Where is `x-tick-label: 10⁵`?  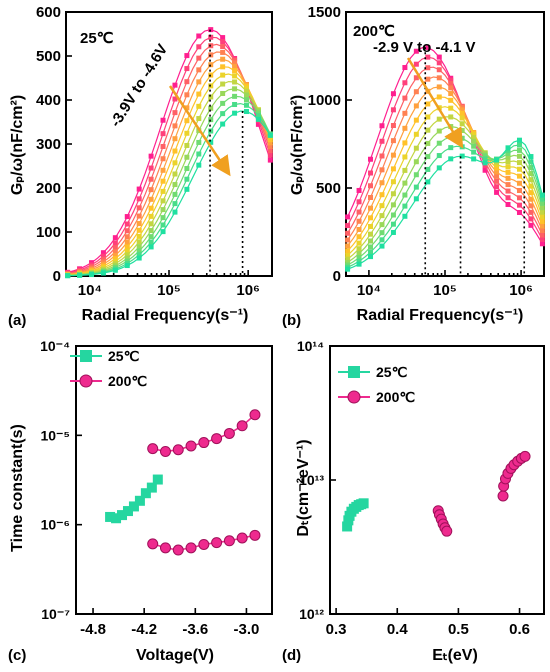 x-tick-label: 10⁵ is located at coordinates (445, 290).